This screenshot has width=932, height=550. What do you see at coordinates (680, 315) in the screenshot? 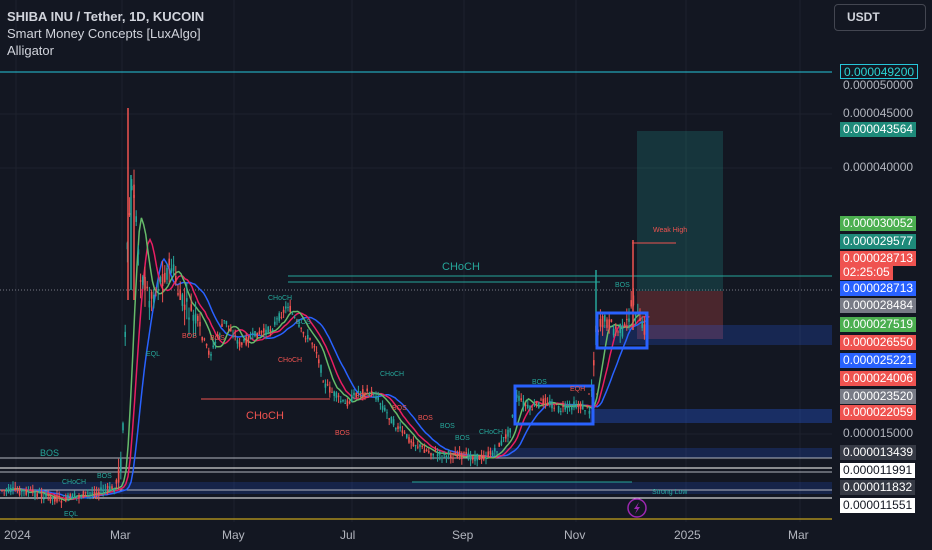
I see `position-loss-zone` at bounding box center [680, 315].